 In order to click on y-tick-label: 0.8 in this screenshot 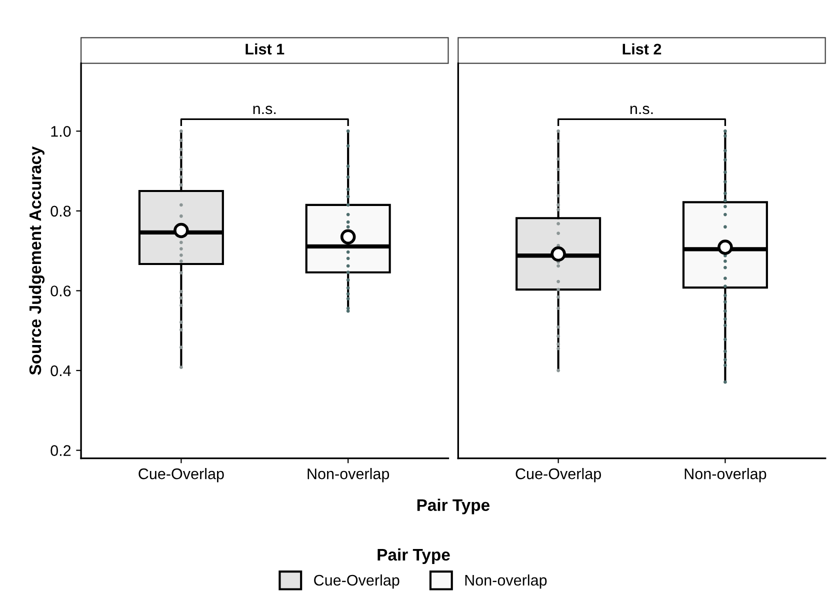, I will do `click(60, 211)`.